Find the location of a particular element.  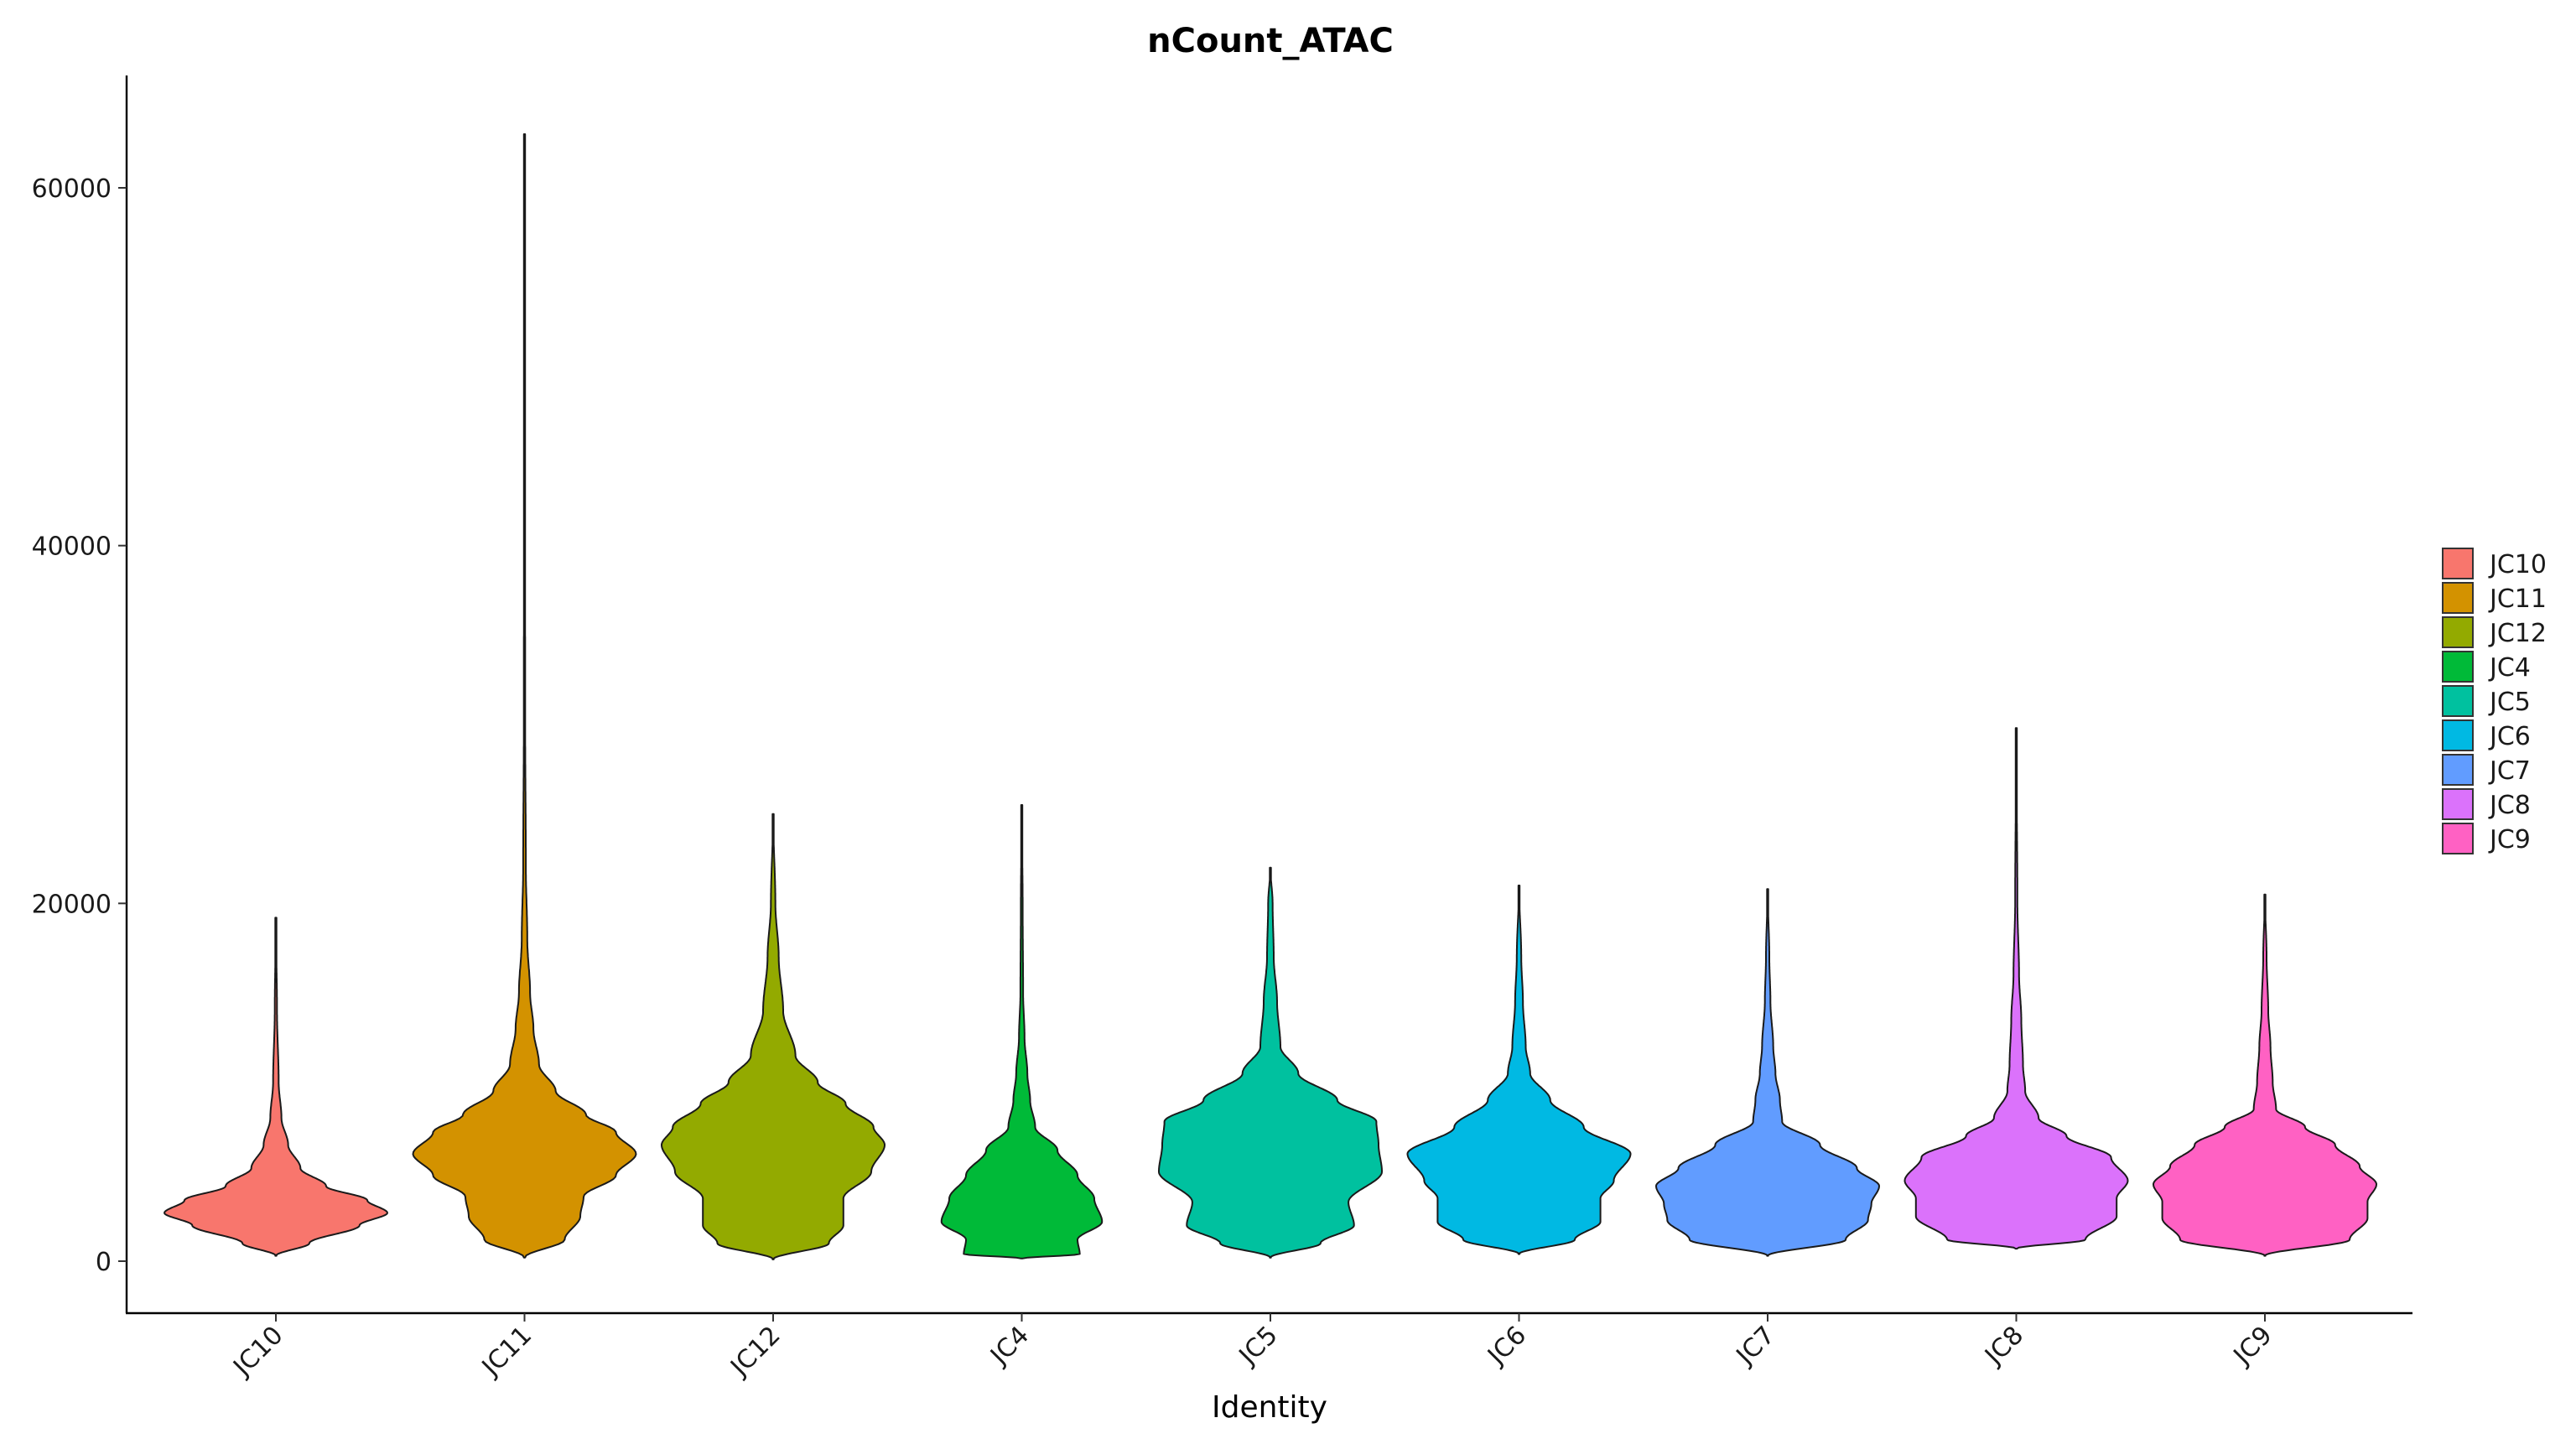

violin-jc5 is located at coordinates (1270, 1062).